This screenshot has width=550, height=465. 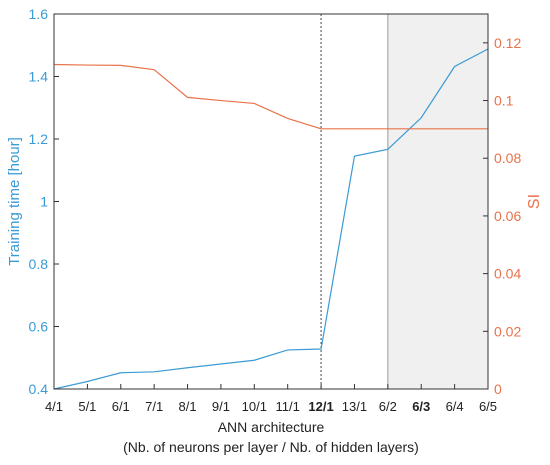 What do you see at coordinates (270, 96) in the screenshot?
I see `series-line-right-axis` at bounding box center [270, 96].